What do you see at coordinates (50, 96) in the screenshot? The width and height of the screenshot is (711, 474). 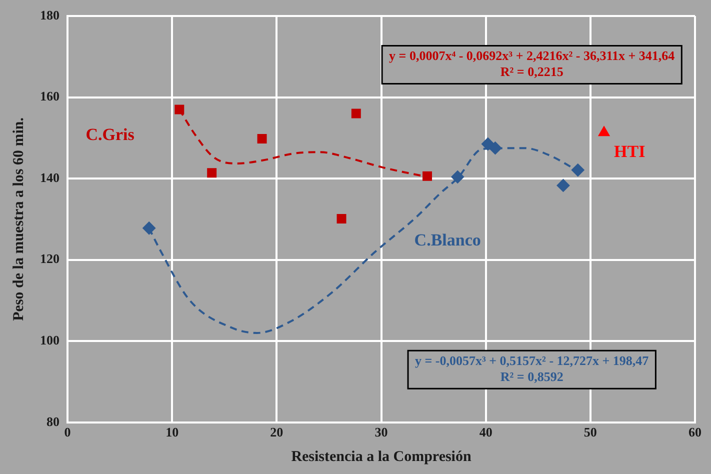 I see `y-tick-label: 160` at bounding box center [50, 96].